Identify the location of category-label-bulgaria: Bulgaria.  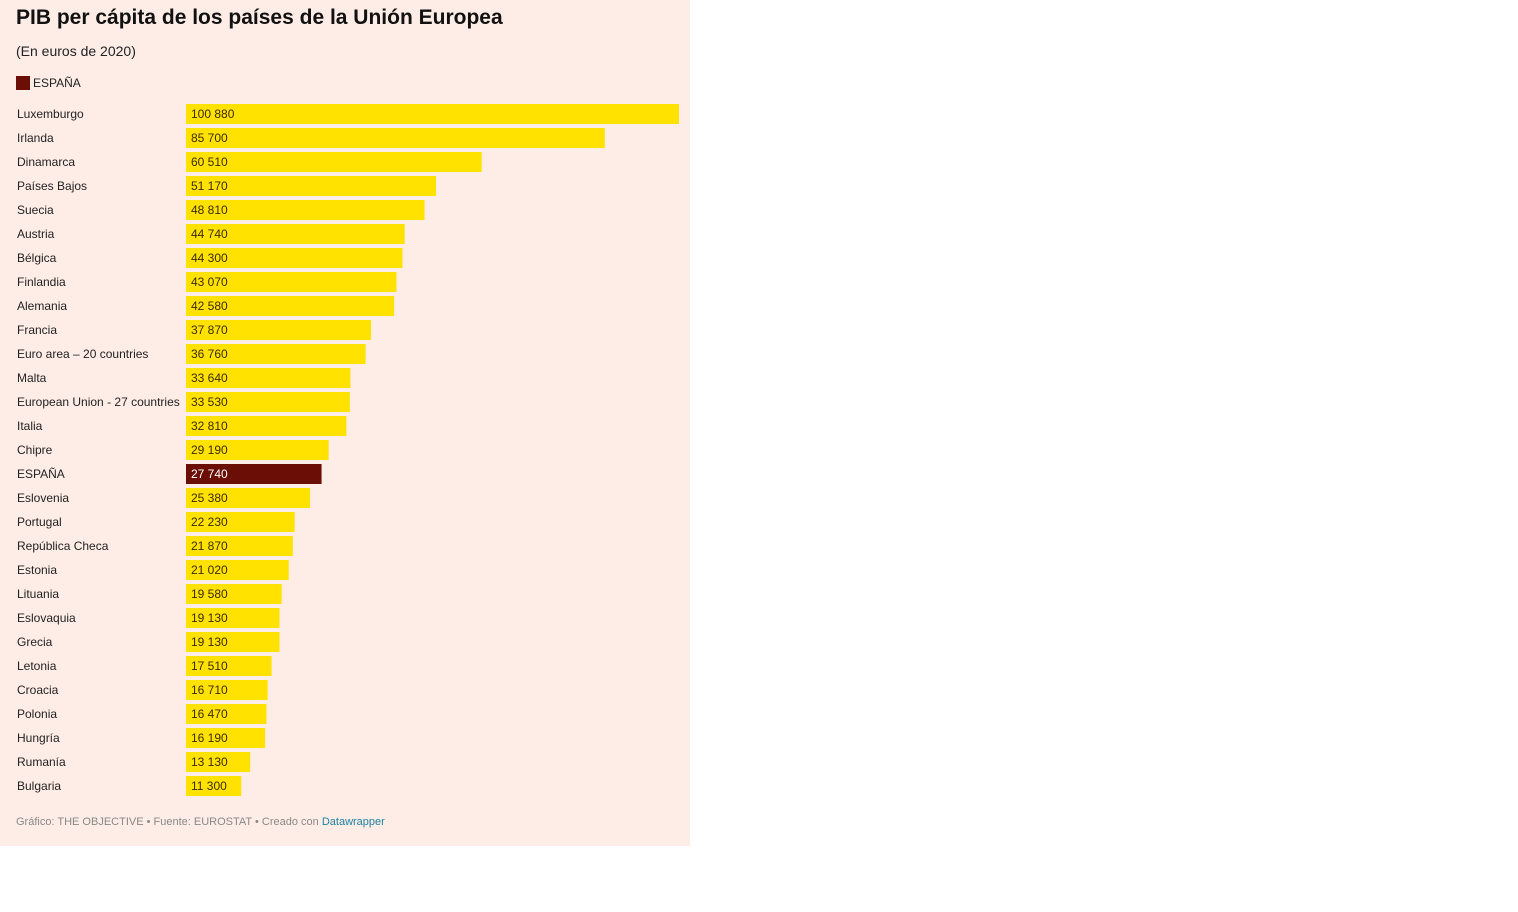
(39, 786).